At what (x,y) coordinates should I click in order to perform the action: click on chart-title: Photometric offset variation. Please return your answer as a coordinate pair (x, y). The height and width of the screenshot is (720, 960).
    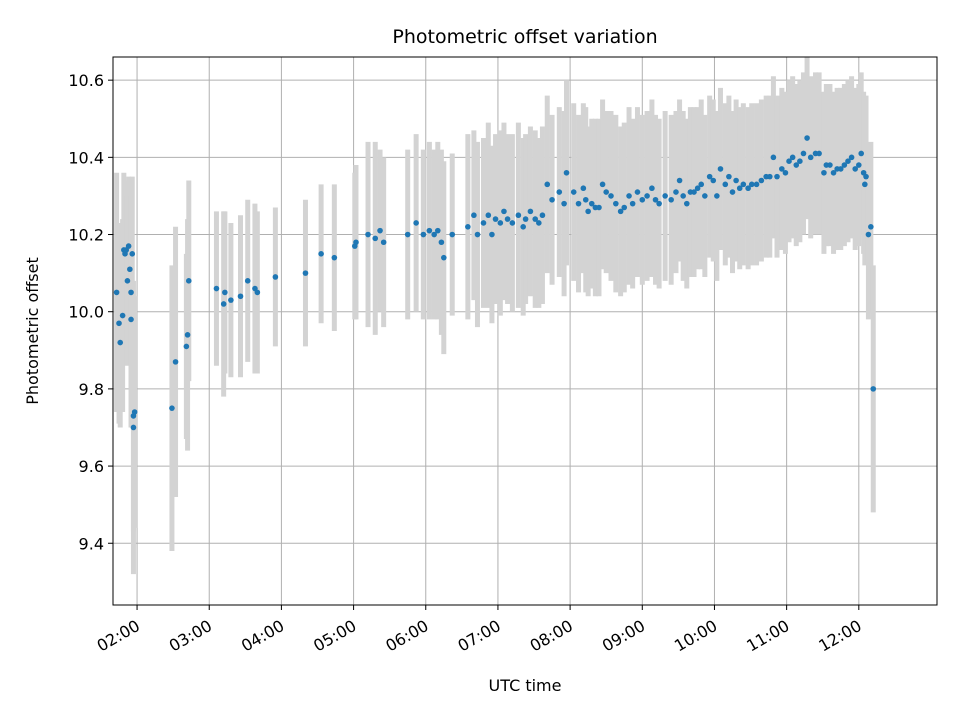
    Looking at the image, I should click on (524, 37).